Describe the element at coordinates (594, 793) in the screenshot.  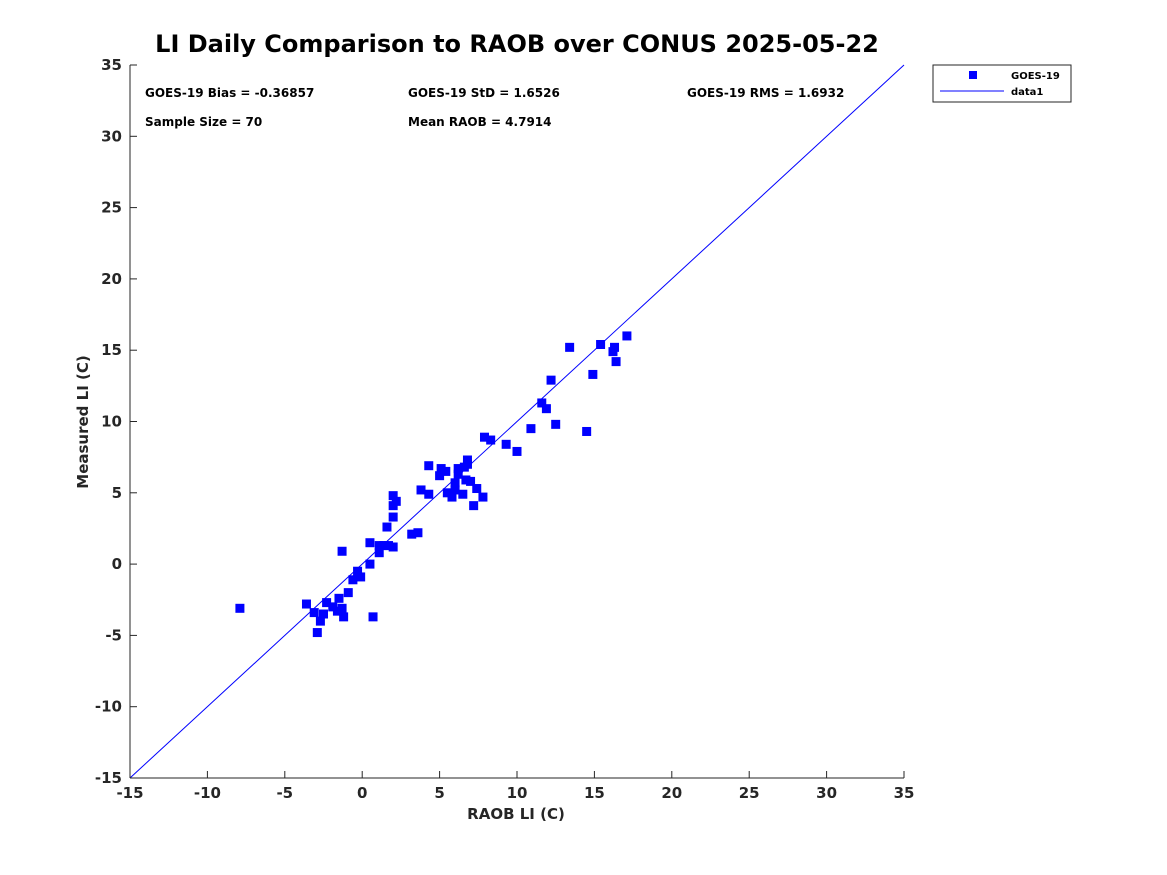
I see `x-tick-label: 15` at that location.